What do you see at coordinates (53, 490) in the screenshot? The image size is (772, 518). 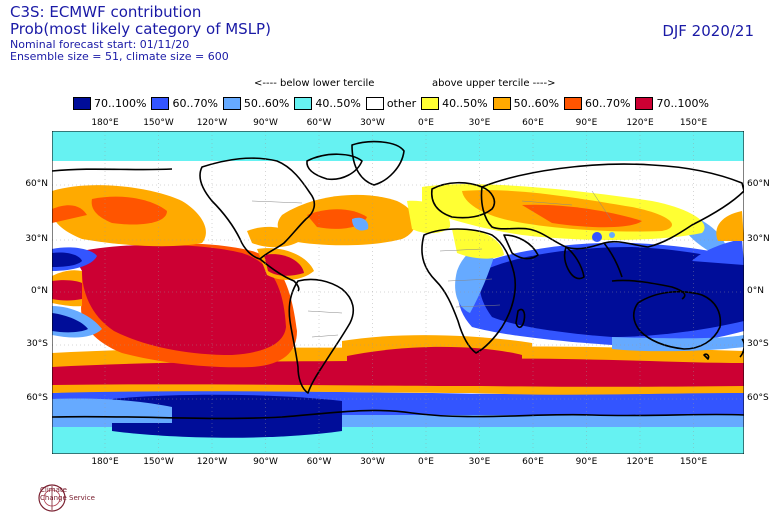 I see `logo-line1: Climate` at bounding box center [53, 490].